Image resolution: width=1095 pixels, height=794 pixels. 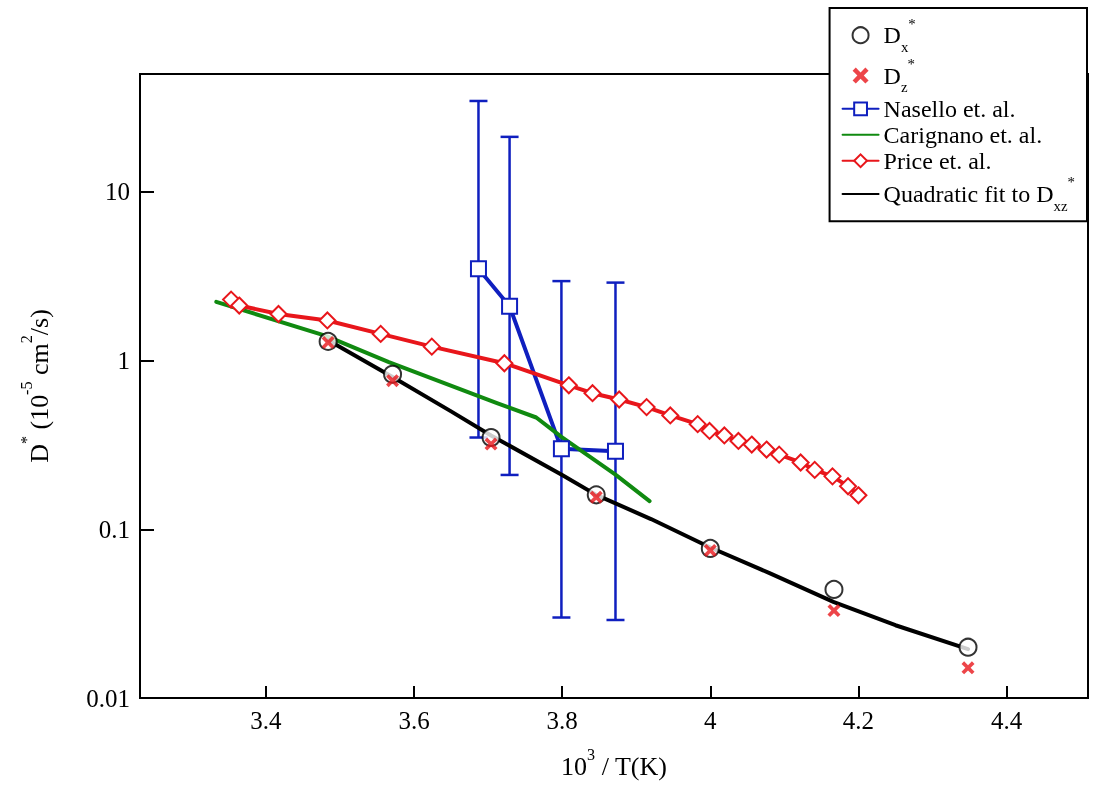 What do you see at coordinates (937, 160) in the screenshot?
I see `legend-label: Price et. al.` at bounding box center [937, 160].